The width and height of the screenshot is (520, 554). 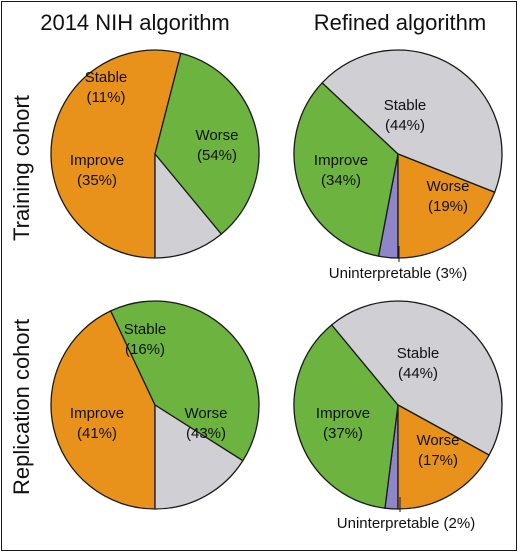 What do you see at coordinates (135, 22) in the screenshot?
I see `column-title-nih: 2014 NIH algorithm` at bounding box center [135, 22].